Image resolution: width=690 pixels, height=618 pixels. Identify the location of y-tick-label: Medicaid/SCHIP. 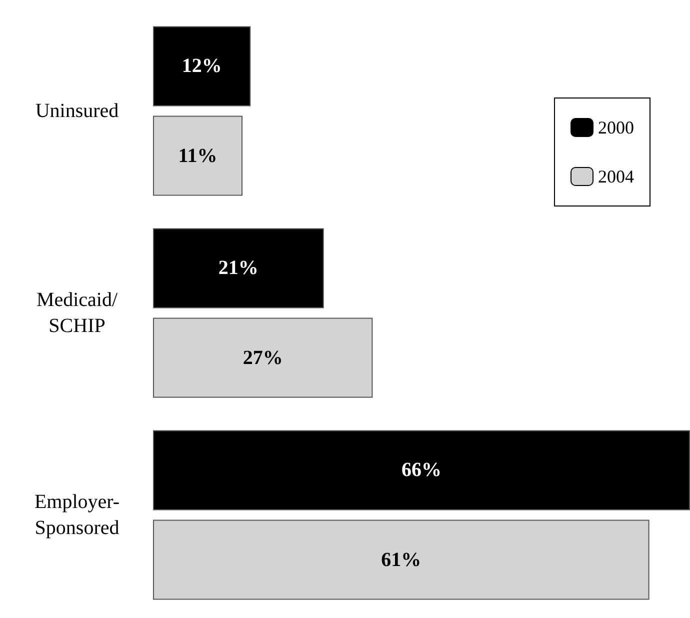
(77, 313).